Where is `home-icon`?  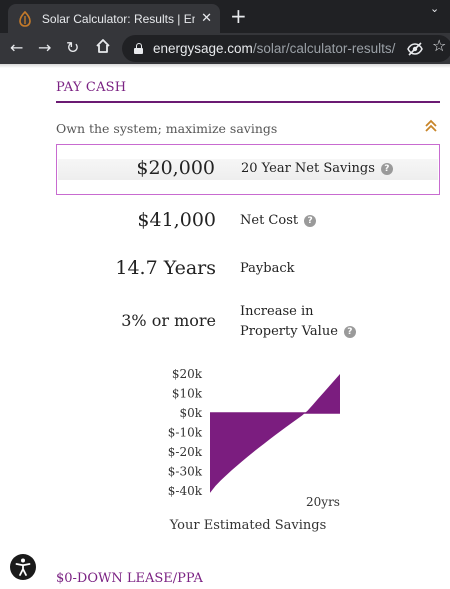
home-icon is located at coordinates (103, 49).